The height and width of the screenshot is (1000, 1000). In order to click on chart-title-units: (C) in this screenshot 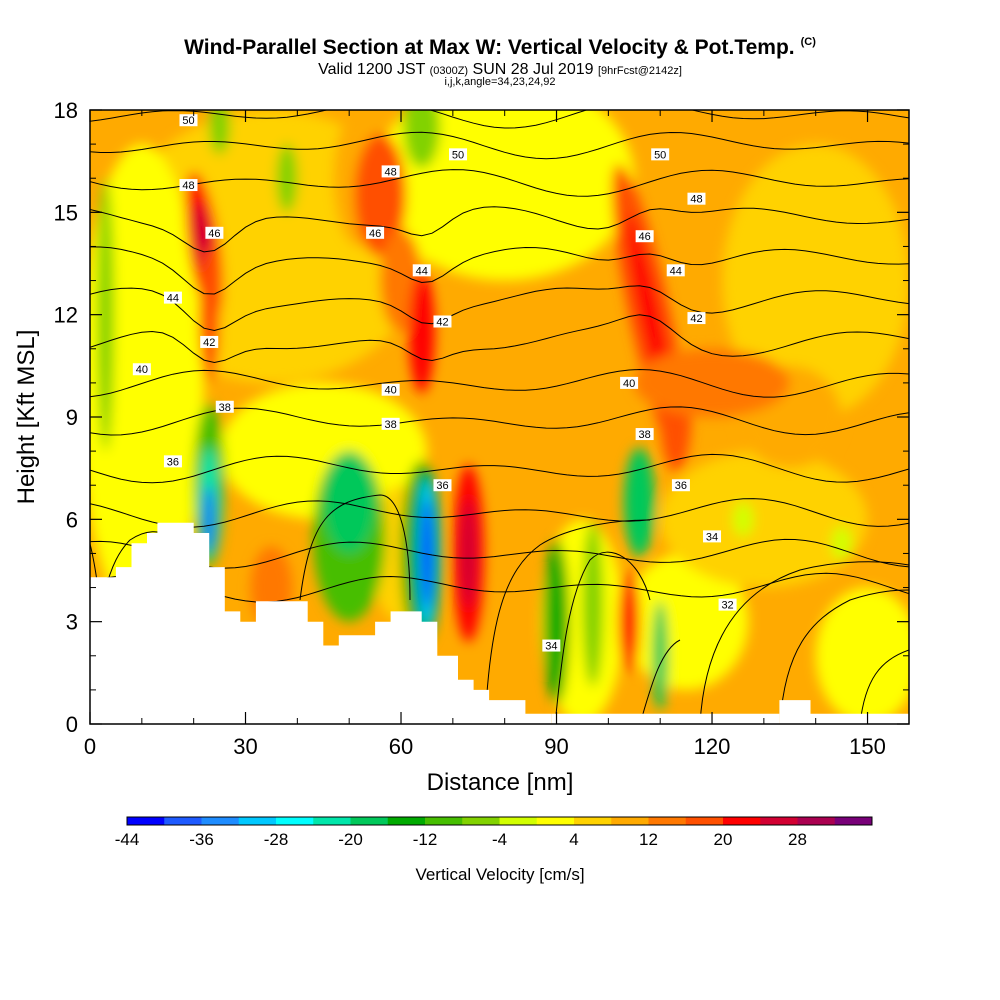, I will do `click(808, 42)`.